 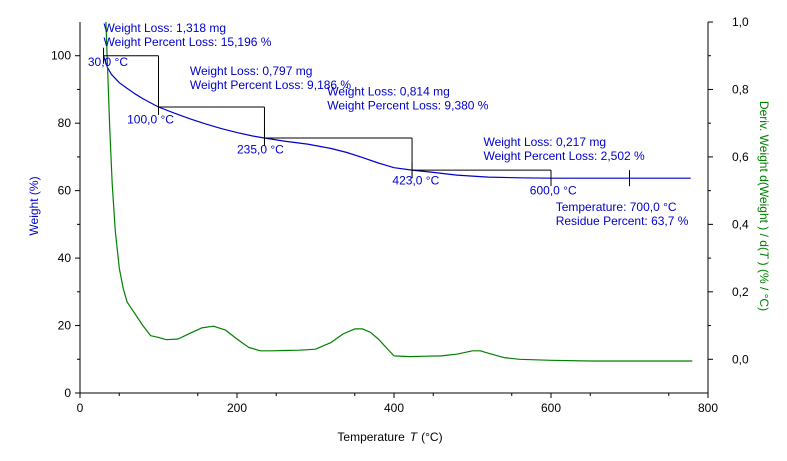 I want to click on y-left-tick-label: 40, so click(x=65, y=258).